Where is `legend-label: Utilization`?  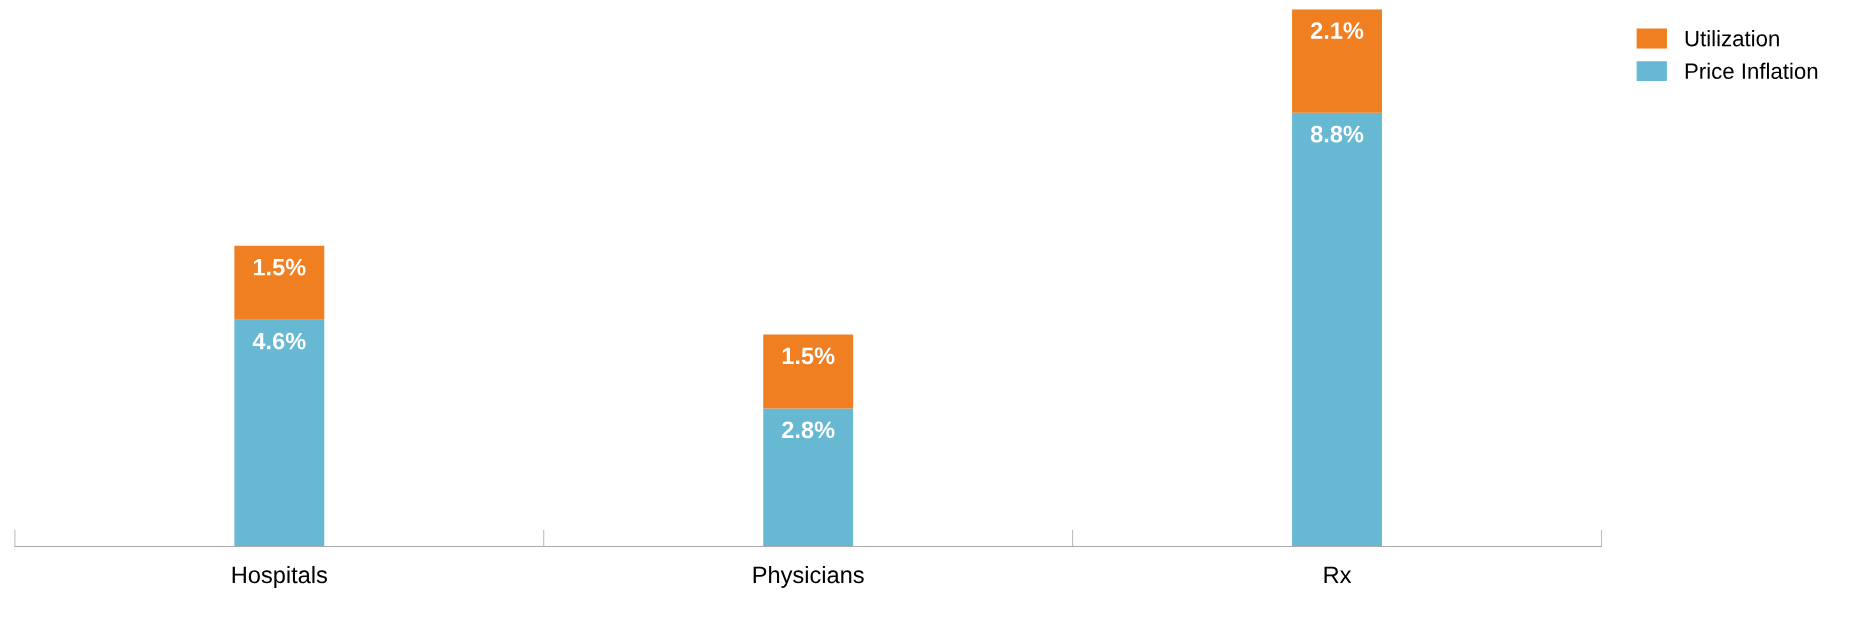 legend-label: Utilization is located at coordinates (1732, 38).